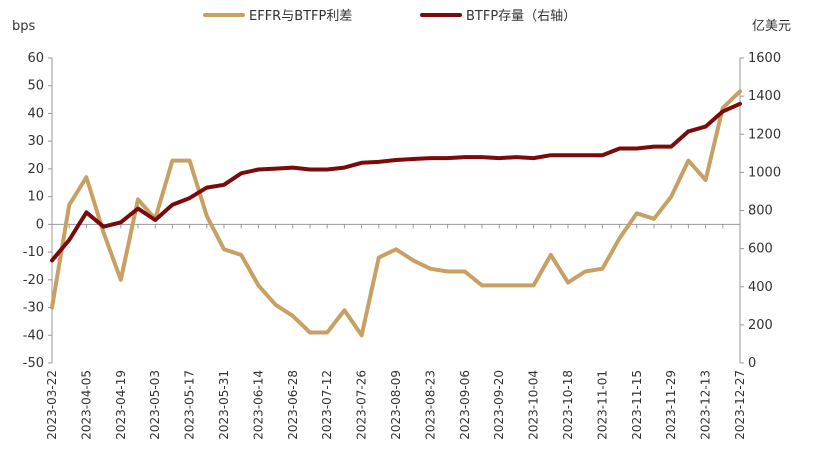  I want to click on left-tick-label: -40, so click(33, 335).